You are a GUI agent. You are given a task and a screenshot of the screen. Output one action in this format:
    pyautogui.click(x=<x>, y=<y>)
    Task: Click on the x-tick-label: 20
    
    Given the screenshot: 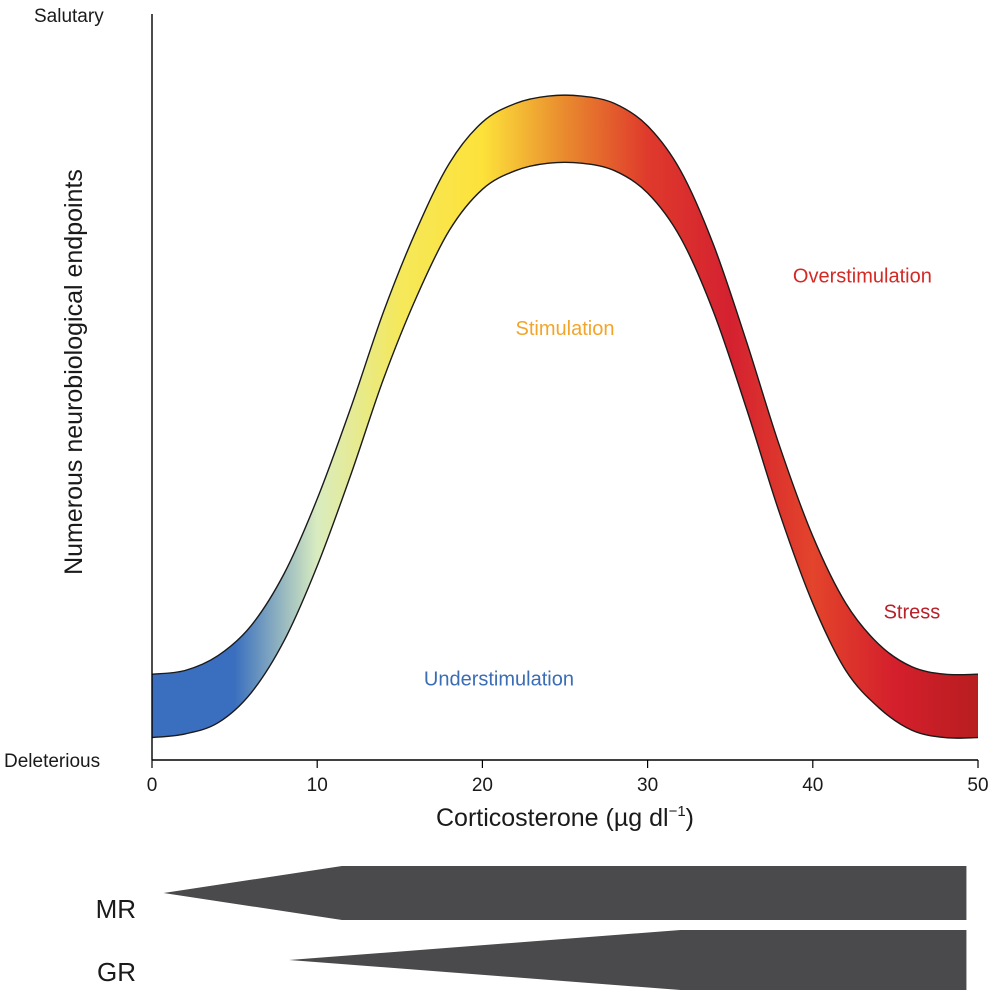 What is the action you would take?
    pyautogui.click(x=482, y=785)
    